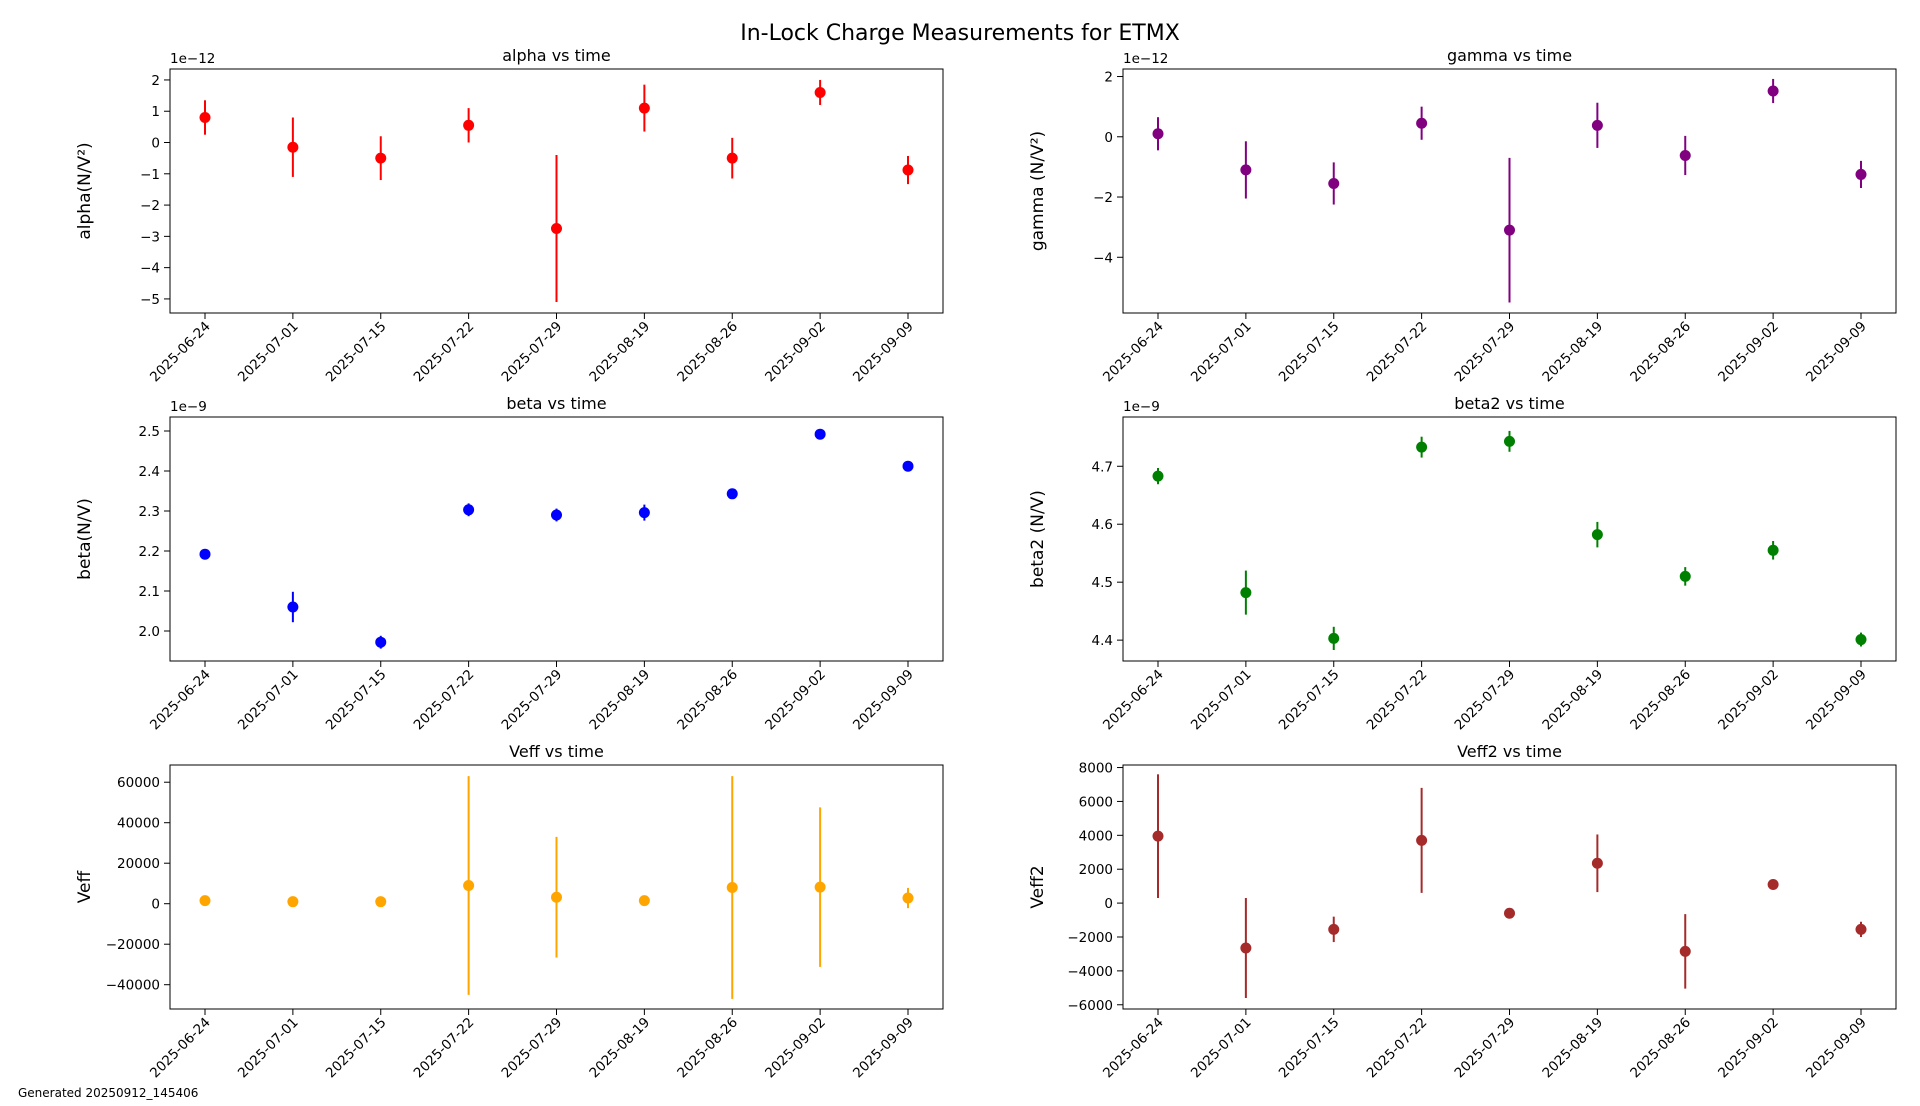 The width and height of the screenshot is (1920, 1106). What do you see at coordinates (1509, 403) in the screenshot?
I see `chart-title: beta2 vs time` at bounding box center [1509, 403].